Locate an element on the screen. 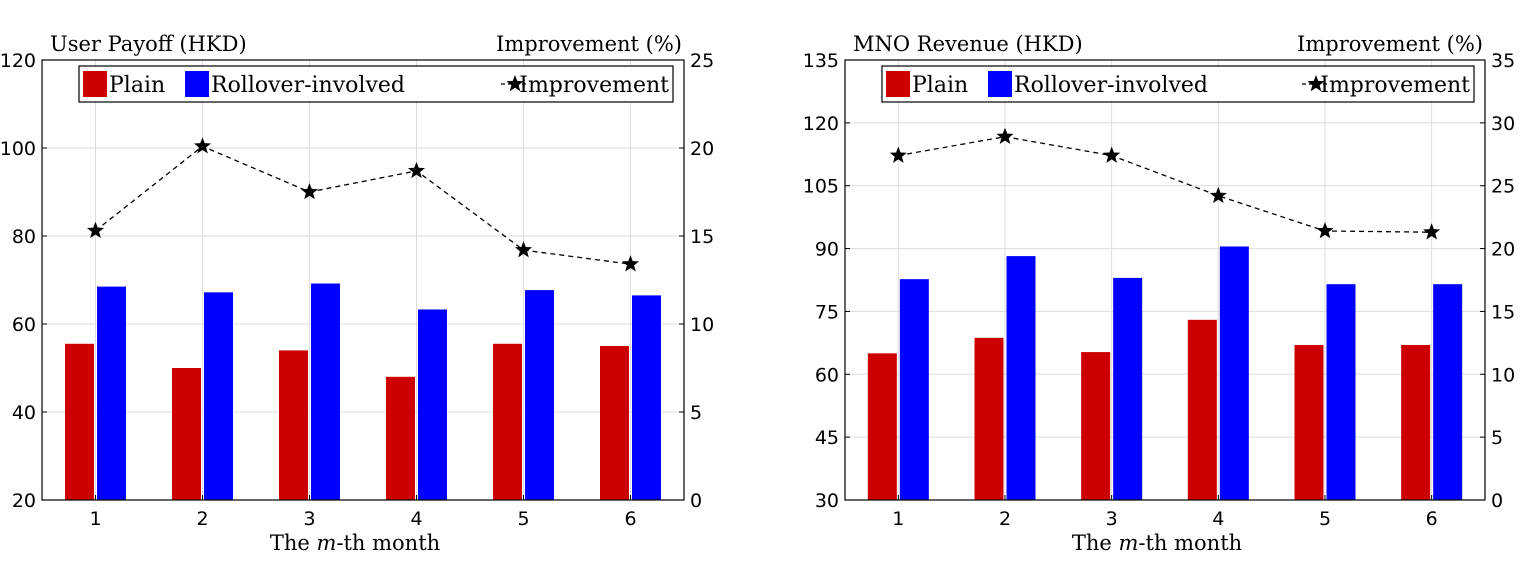 The width and height of the screenshot is (1524, 577). y-tick-label: 100 is located at coordinates (18, 149).